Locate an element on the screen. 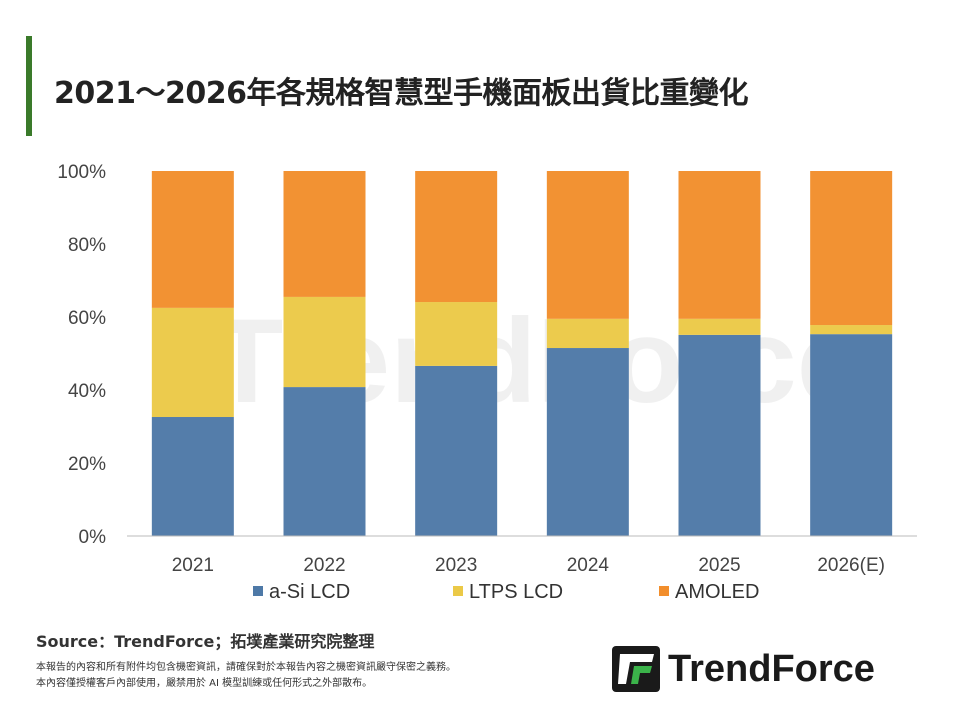 This screenshot has height=720, width=960. bar-amoled-2025 is located at coordinates (719, 245).